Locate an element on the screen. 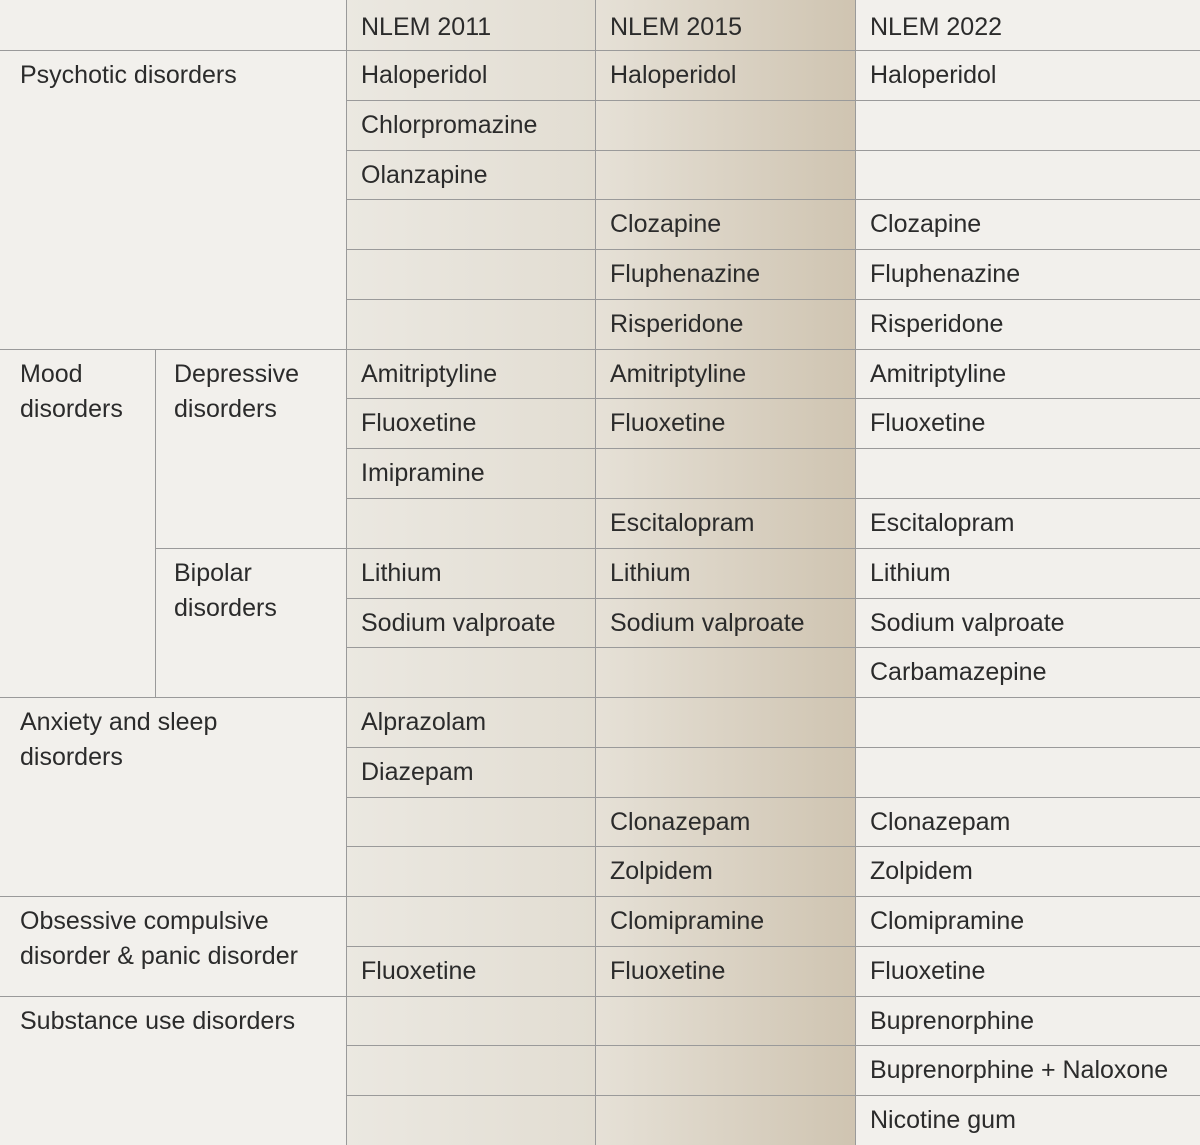  drug-cell: Buprenorphine is located at coordinates (952, 1020).